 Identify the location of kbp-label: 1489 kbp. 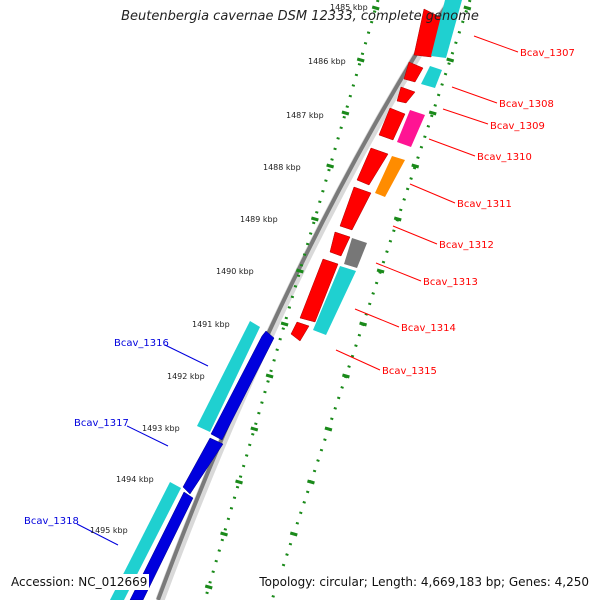
(259, 219).